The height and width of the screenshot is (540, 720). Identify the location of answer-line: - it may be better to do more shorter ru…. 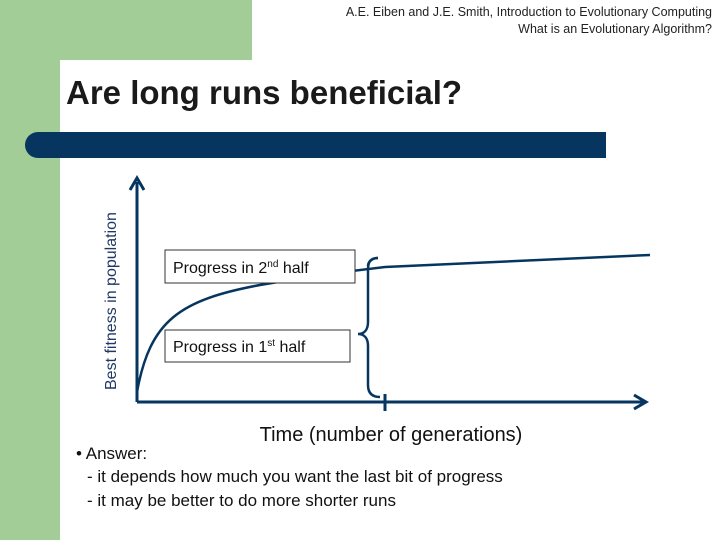
(241, 500).